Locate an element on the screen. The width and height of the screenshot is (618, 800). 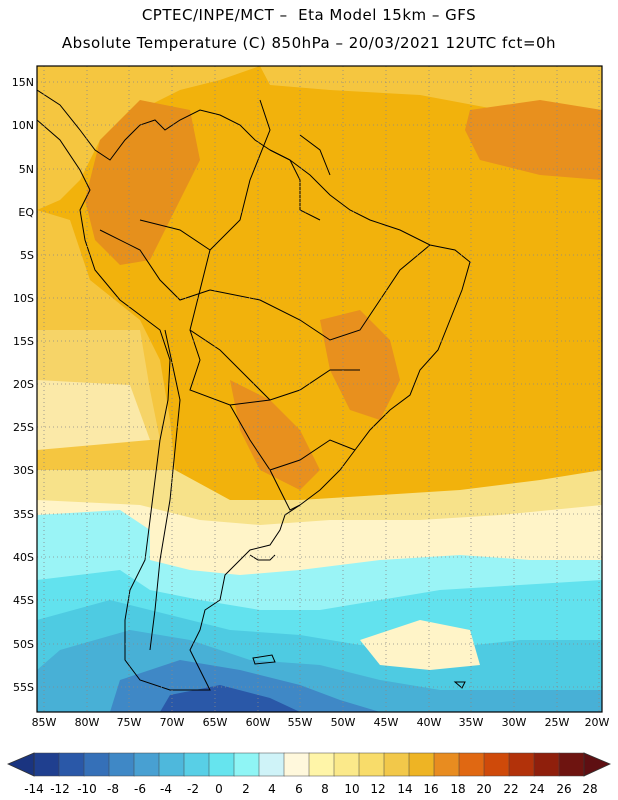
colorbar-max-arrow is located at coordinates (597, 764).